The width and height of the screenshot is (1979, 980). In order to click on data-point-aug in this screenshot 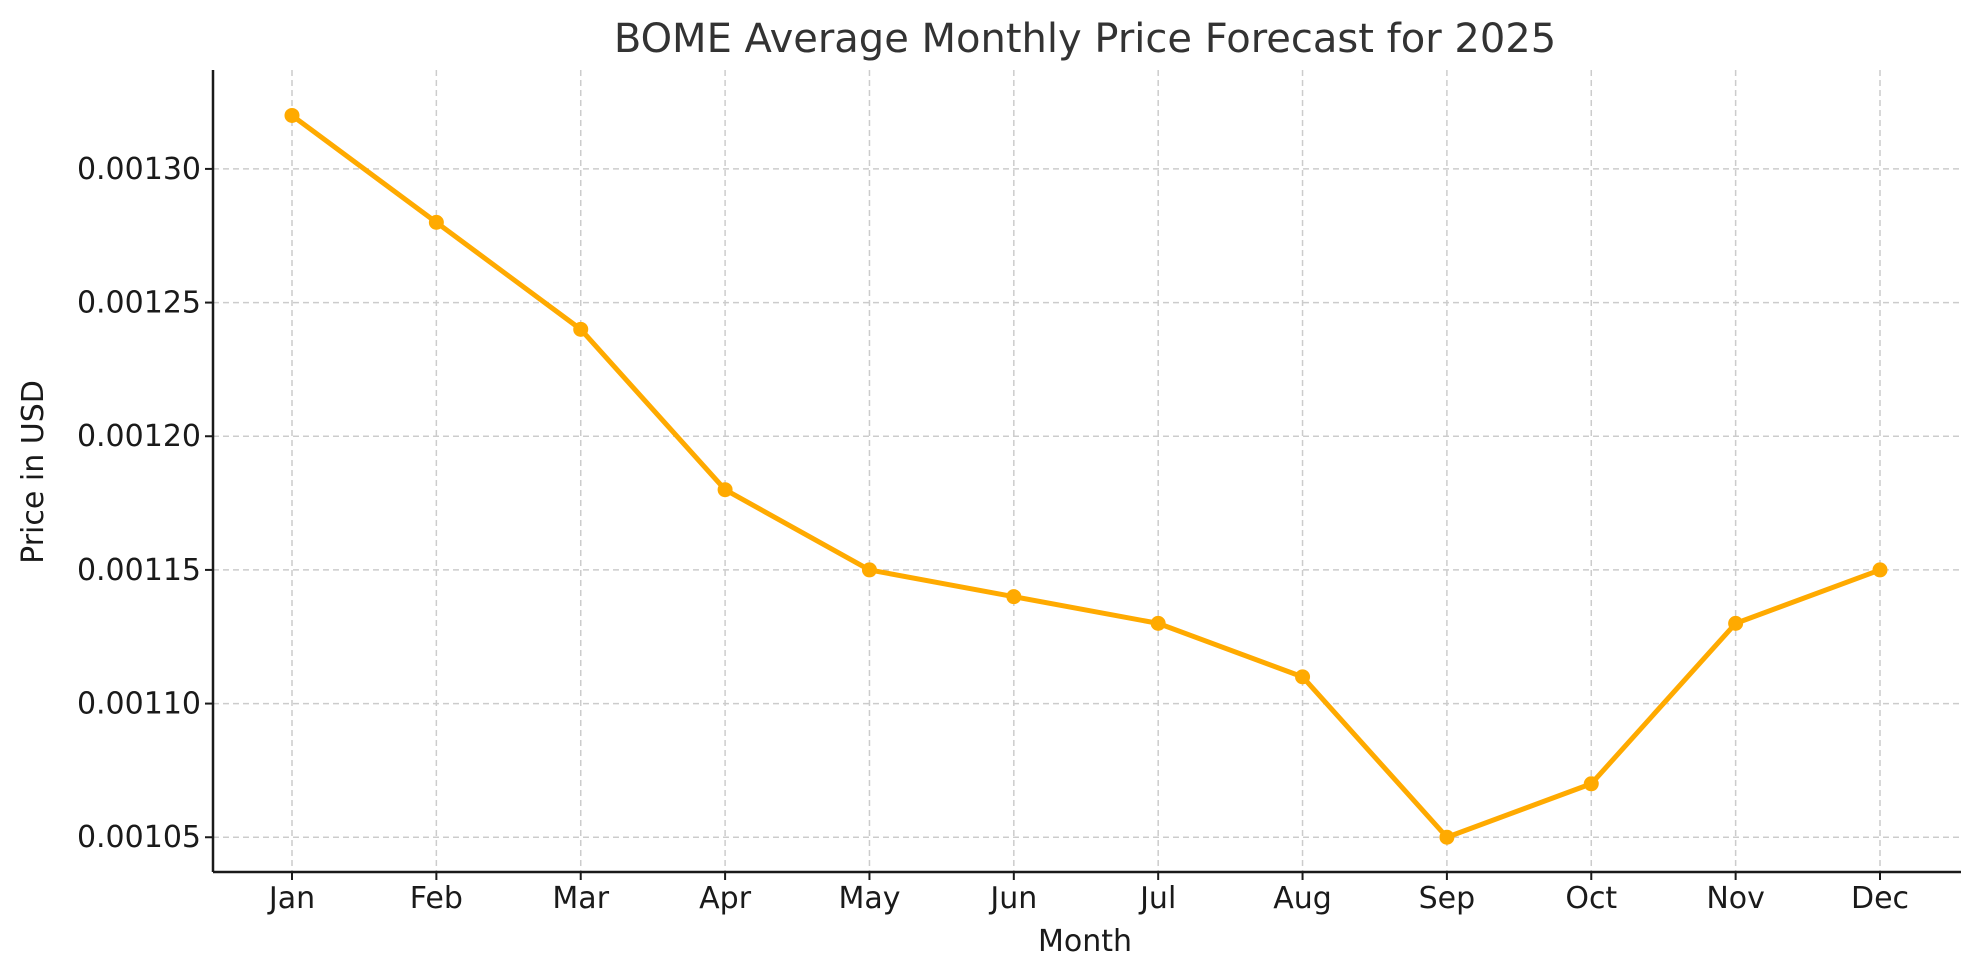, I will do `click(1303, 677)`.